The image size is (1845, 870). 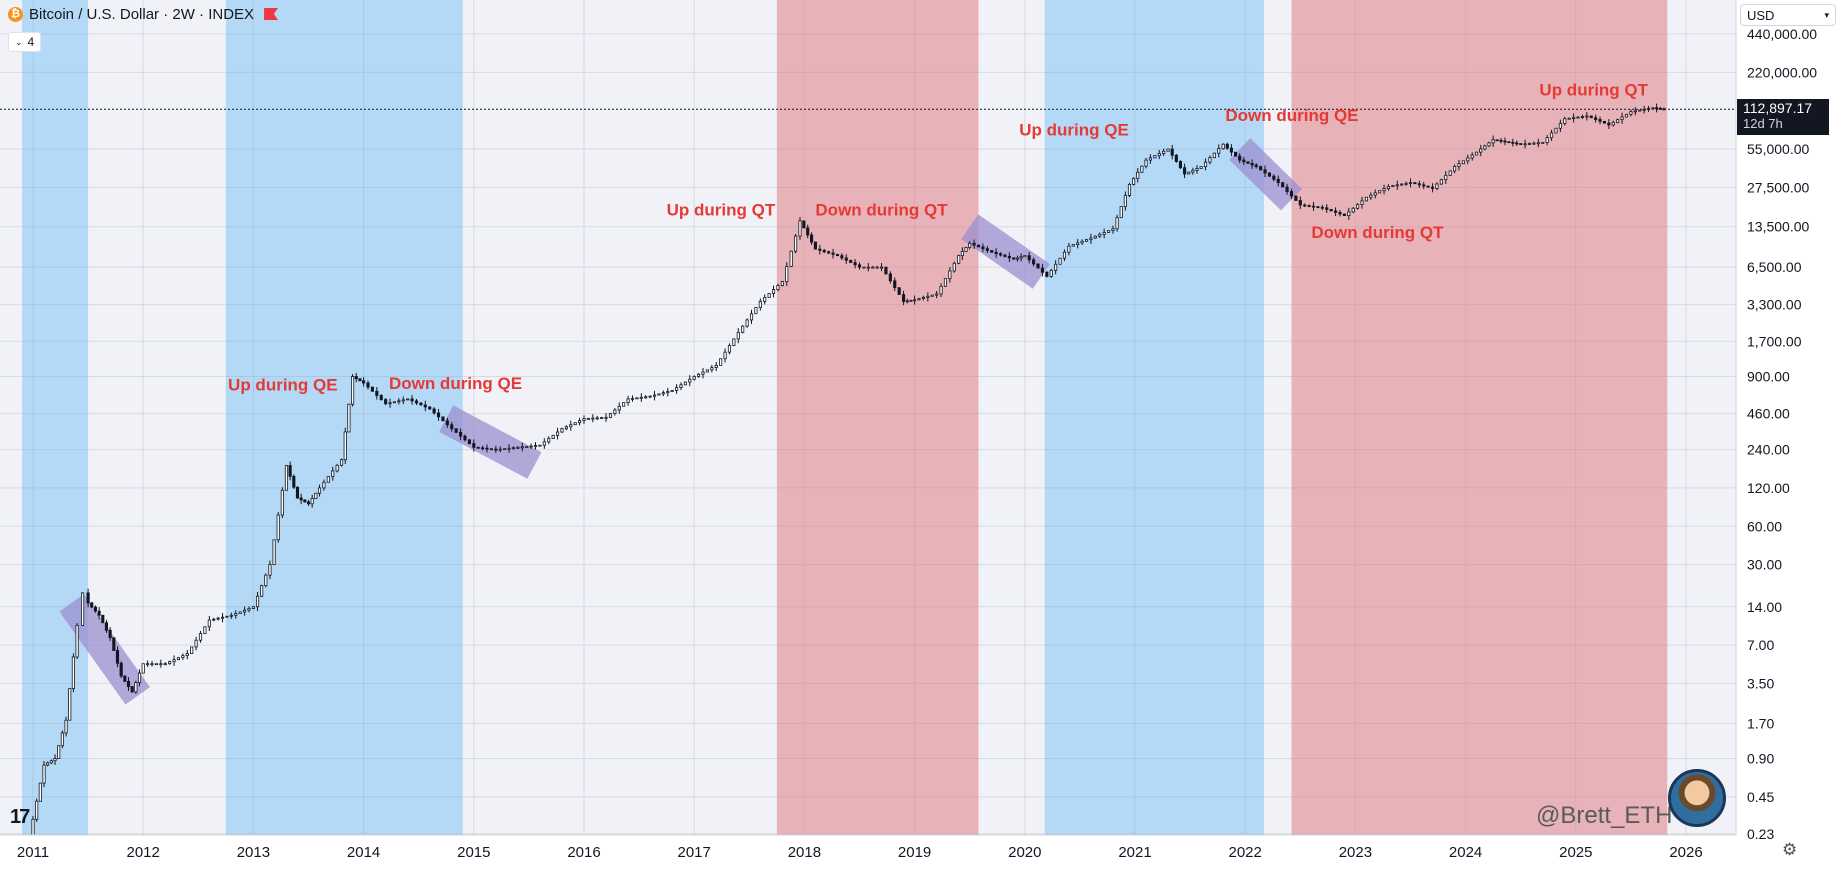 What do you see at coordinates (271, 14) in the screenshot?
I see `flag-icon` at bounding box center [271, 14].